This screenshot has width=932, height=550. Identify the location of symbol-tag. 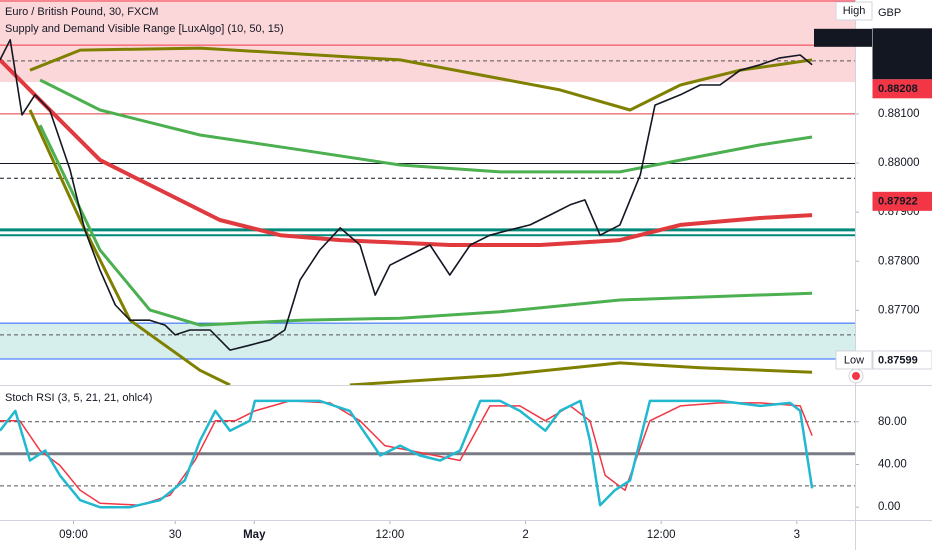
(843, 37).